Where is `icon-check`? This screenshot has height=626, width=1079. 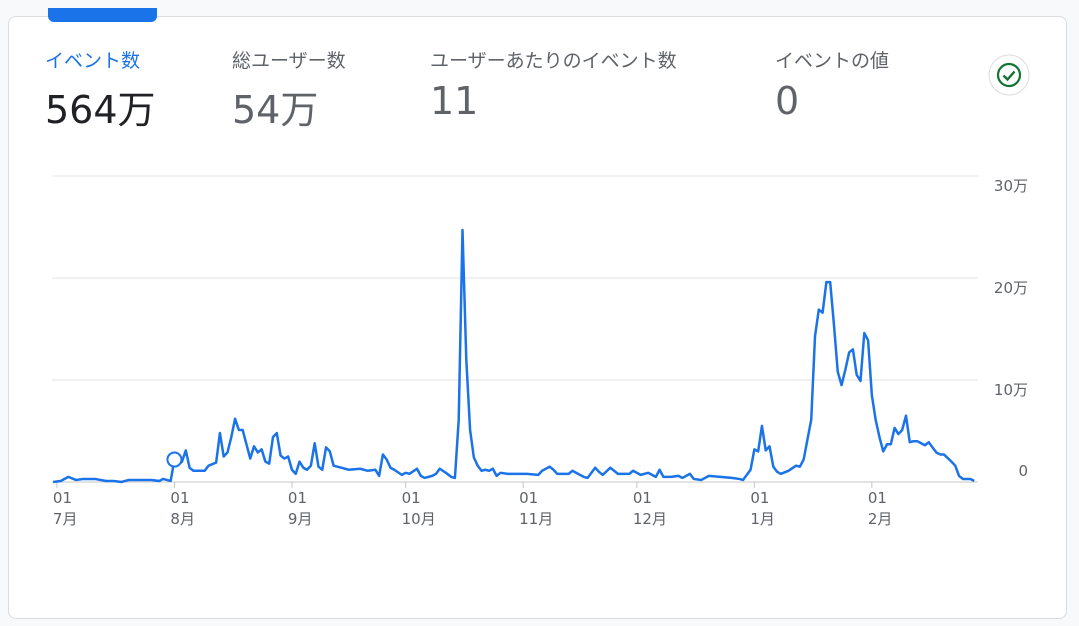
icon-check is located at coordinates (1009, 76).